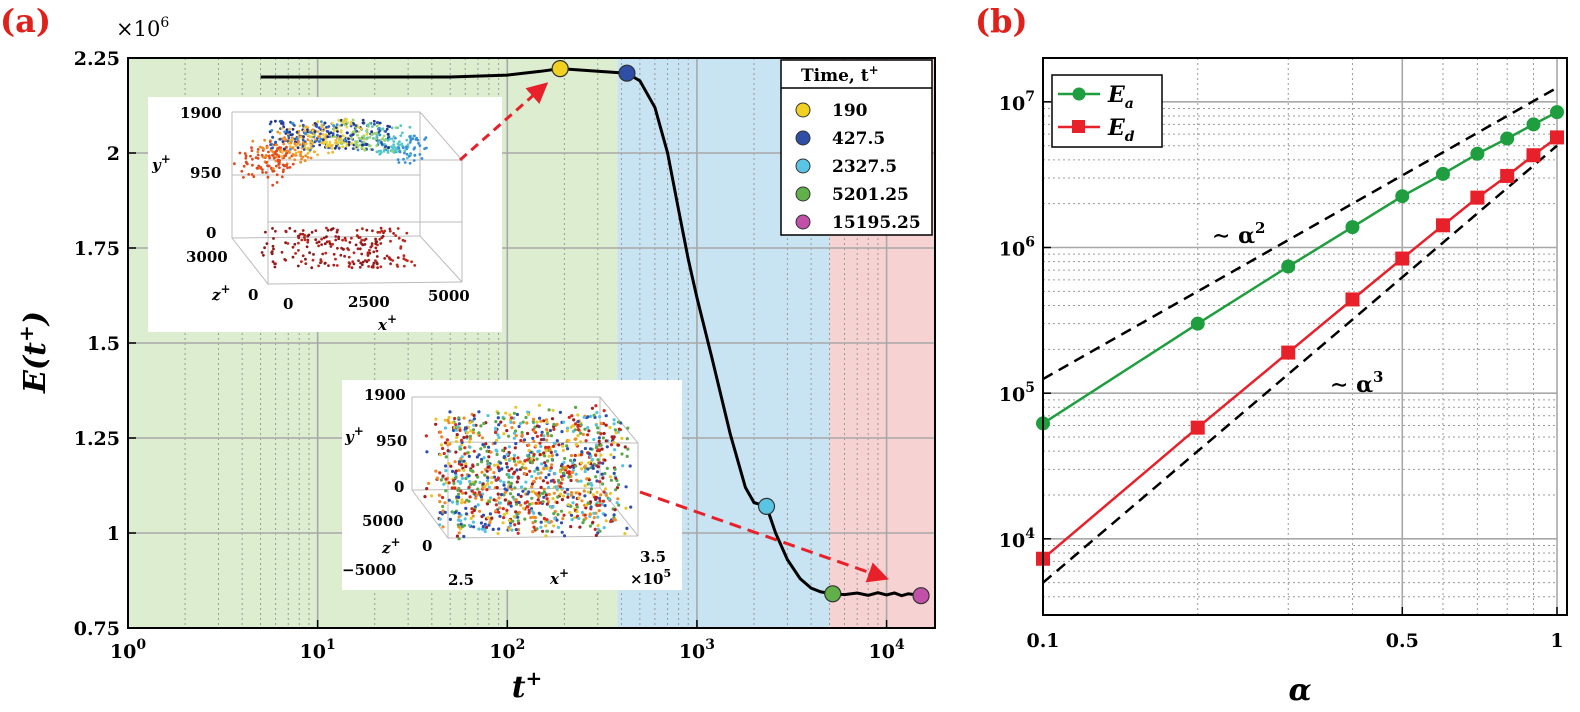 This screenshot has height=712, width=1580. I want to click on inset2-zlabel: z+, so click(391, 546).